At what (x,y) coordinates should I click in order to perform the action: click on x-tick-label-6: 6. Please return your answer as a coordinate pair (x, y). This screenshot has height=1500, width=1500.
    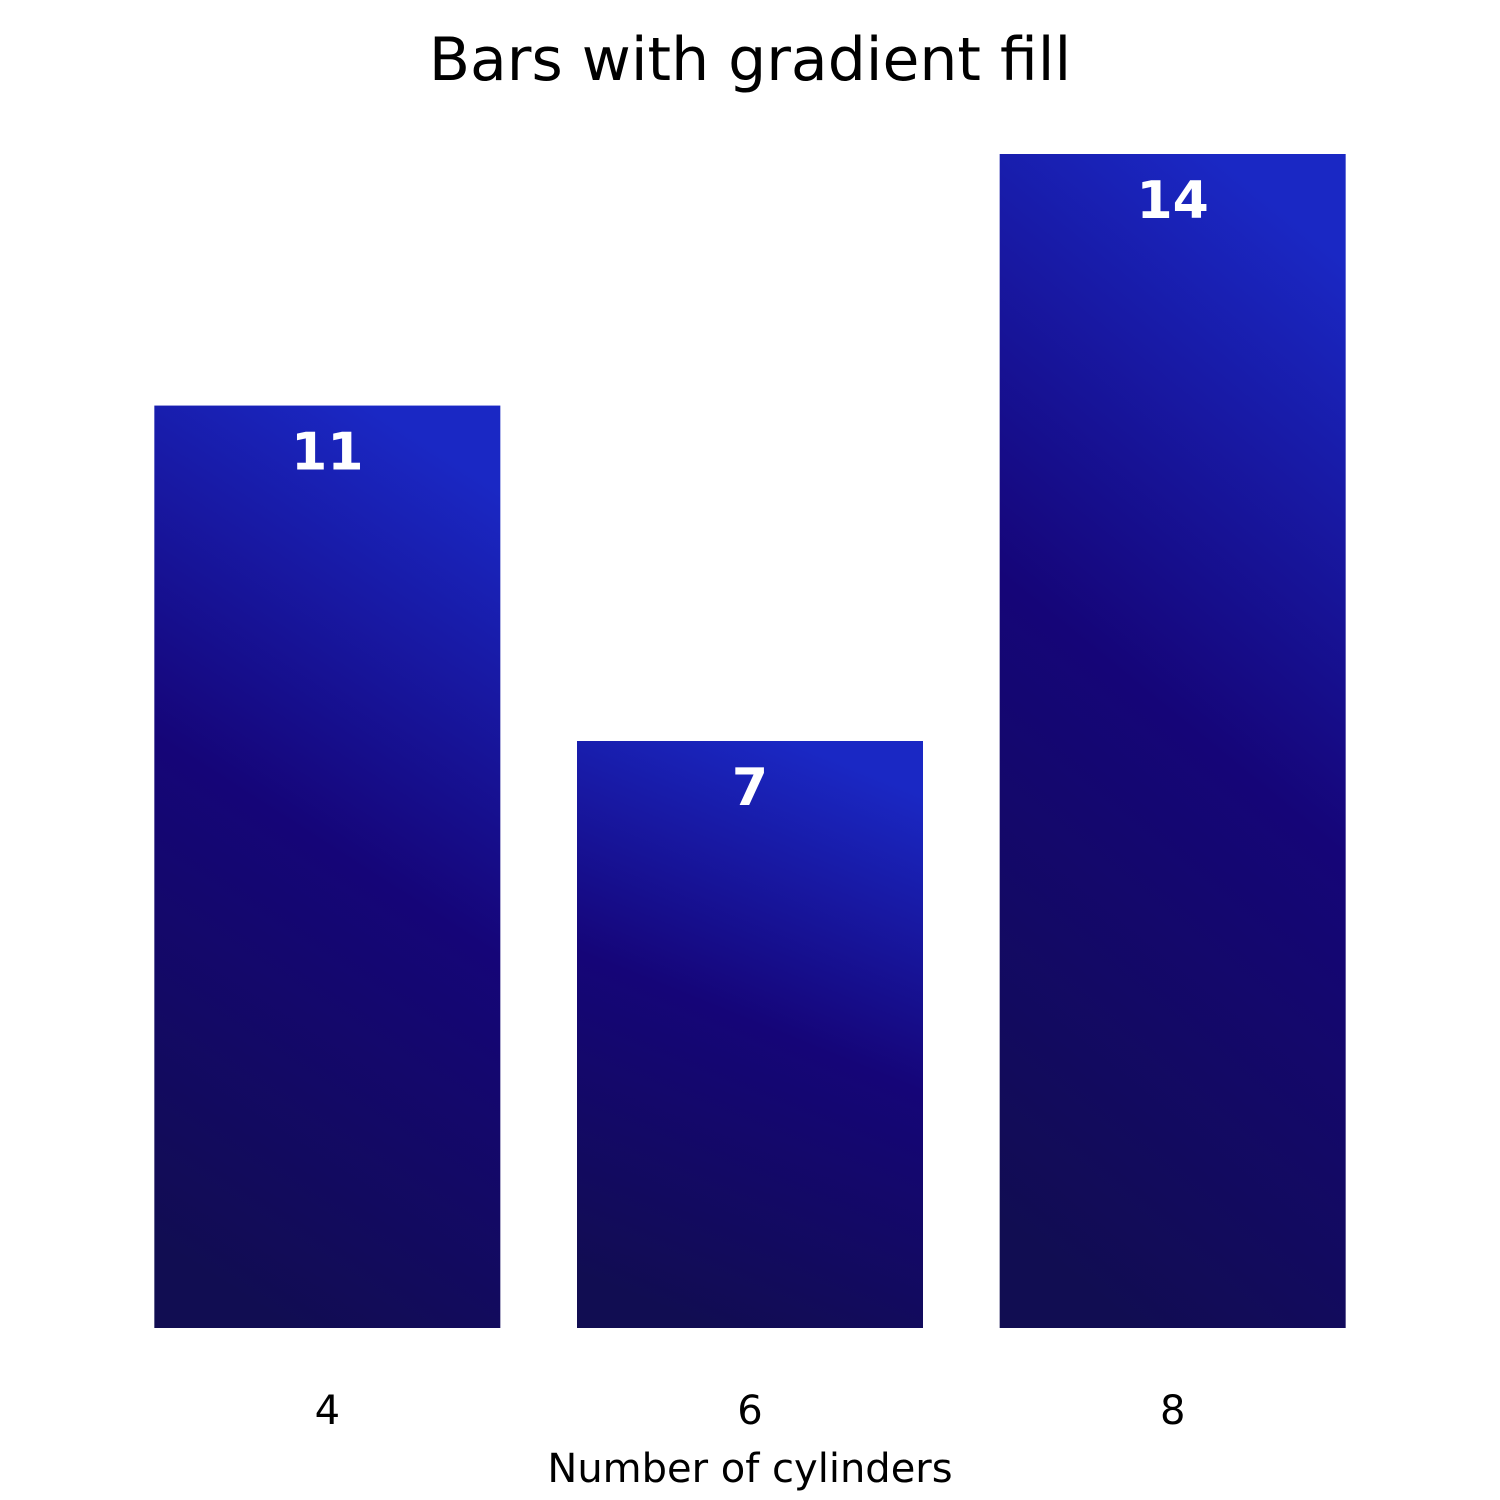
    Looking at the image, I should click on (749, 1411).